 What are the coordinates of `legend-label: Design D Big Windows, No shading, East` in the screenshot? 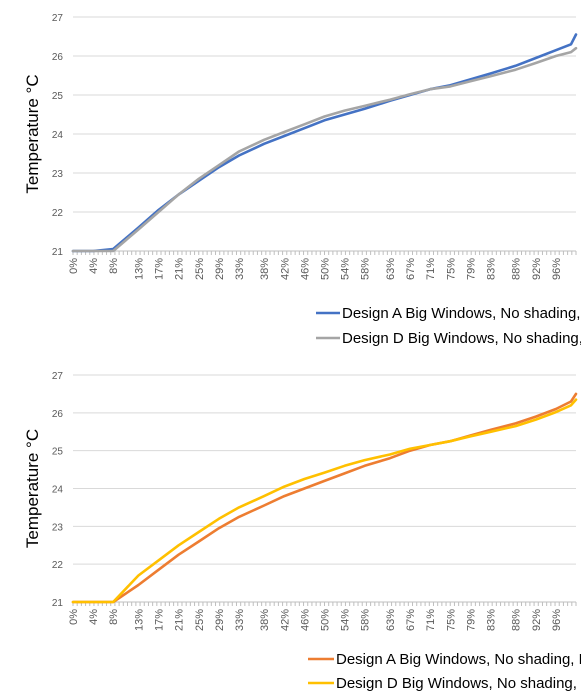 It's located at (458, 683).